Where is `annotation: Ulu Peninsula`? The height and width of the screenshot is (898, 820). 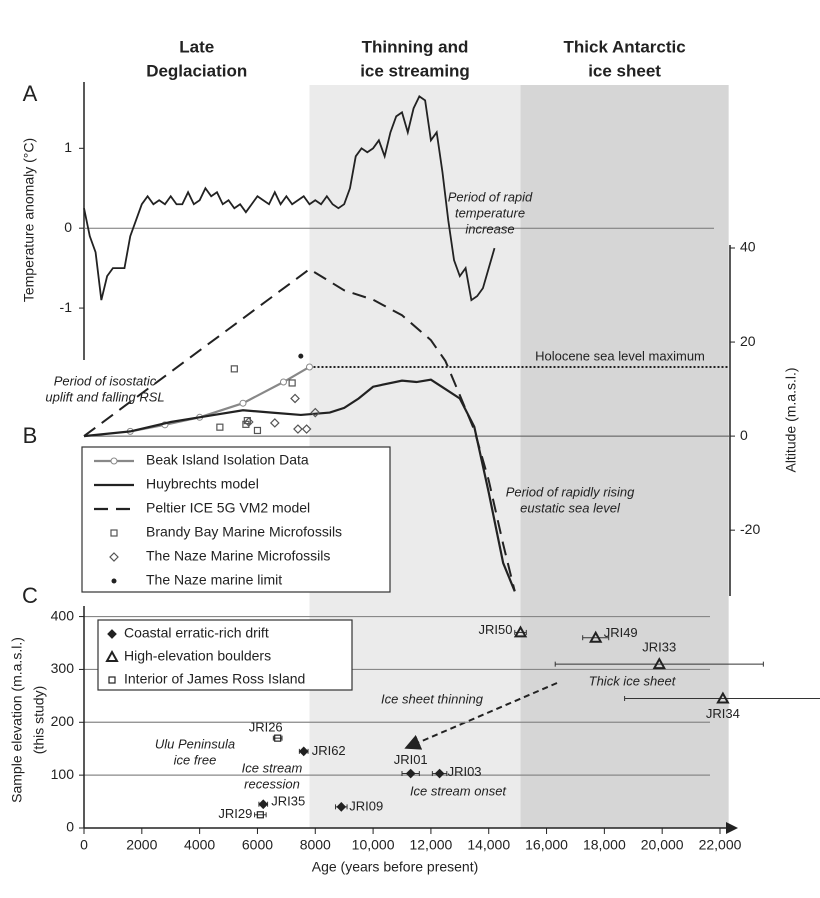
annotation: Ulu Peninsula is located at coordinates (195, 743).